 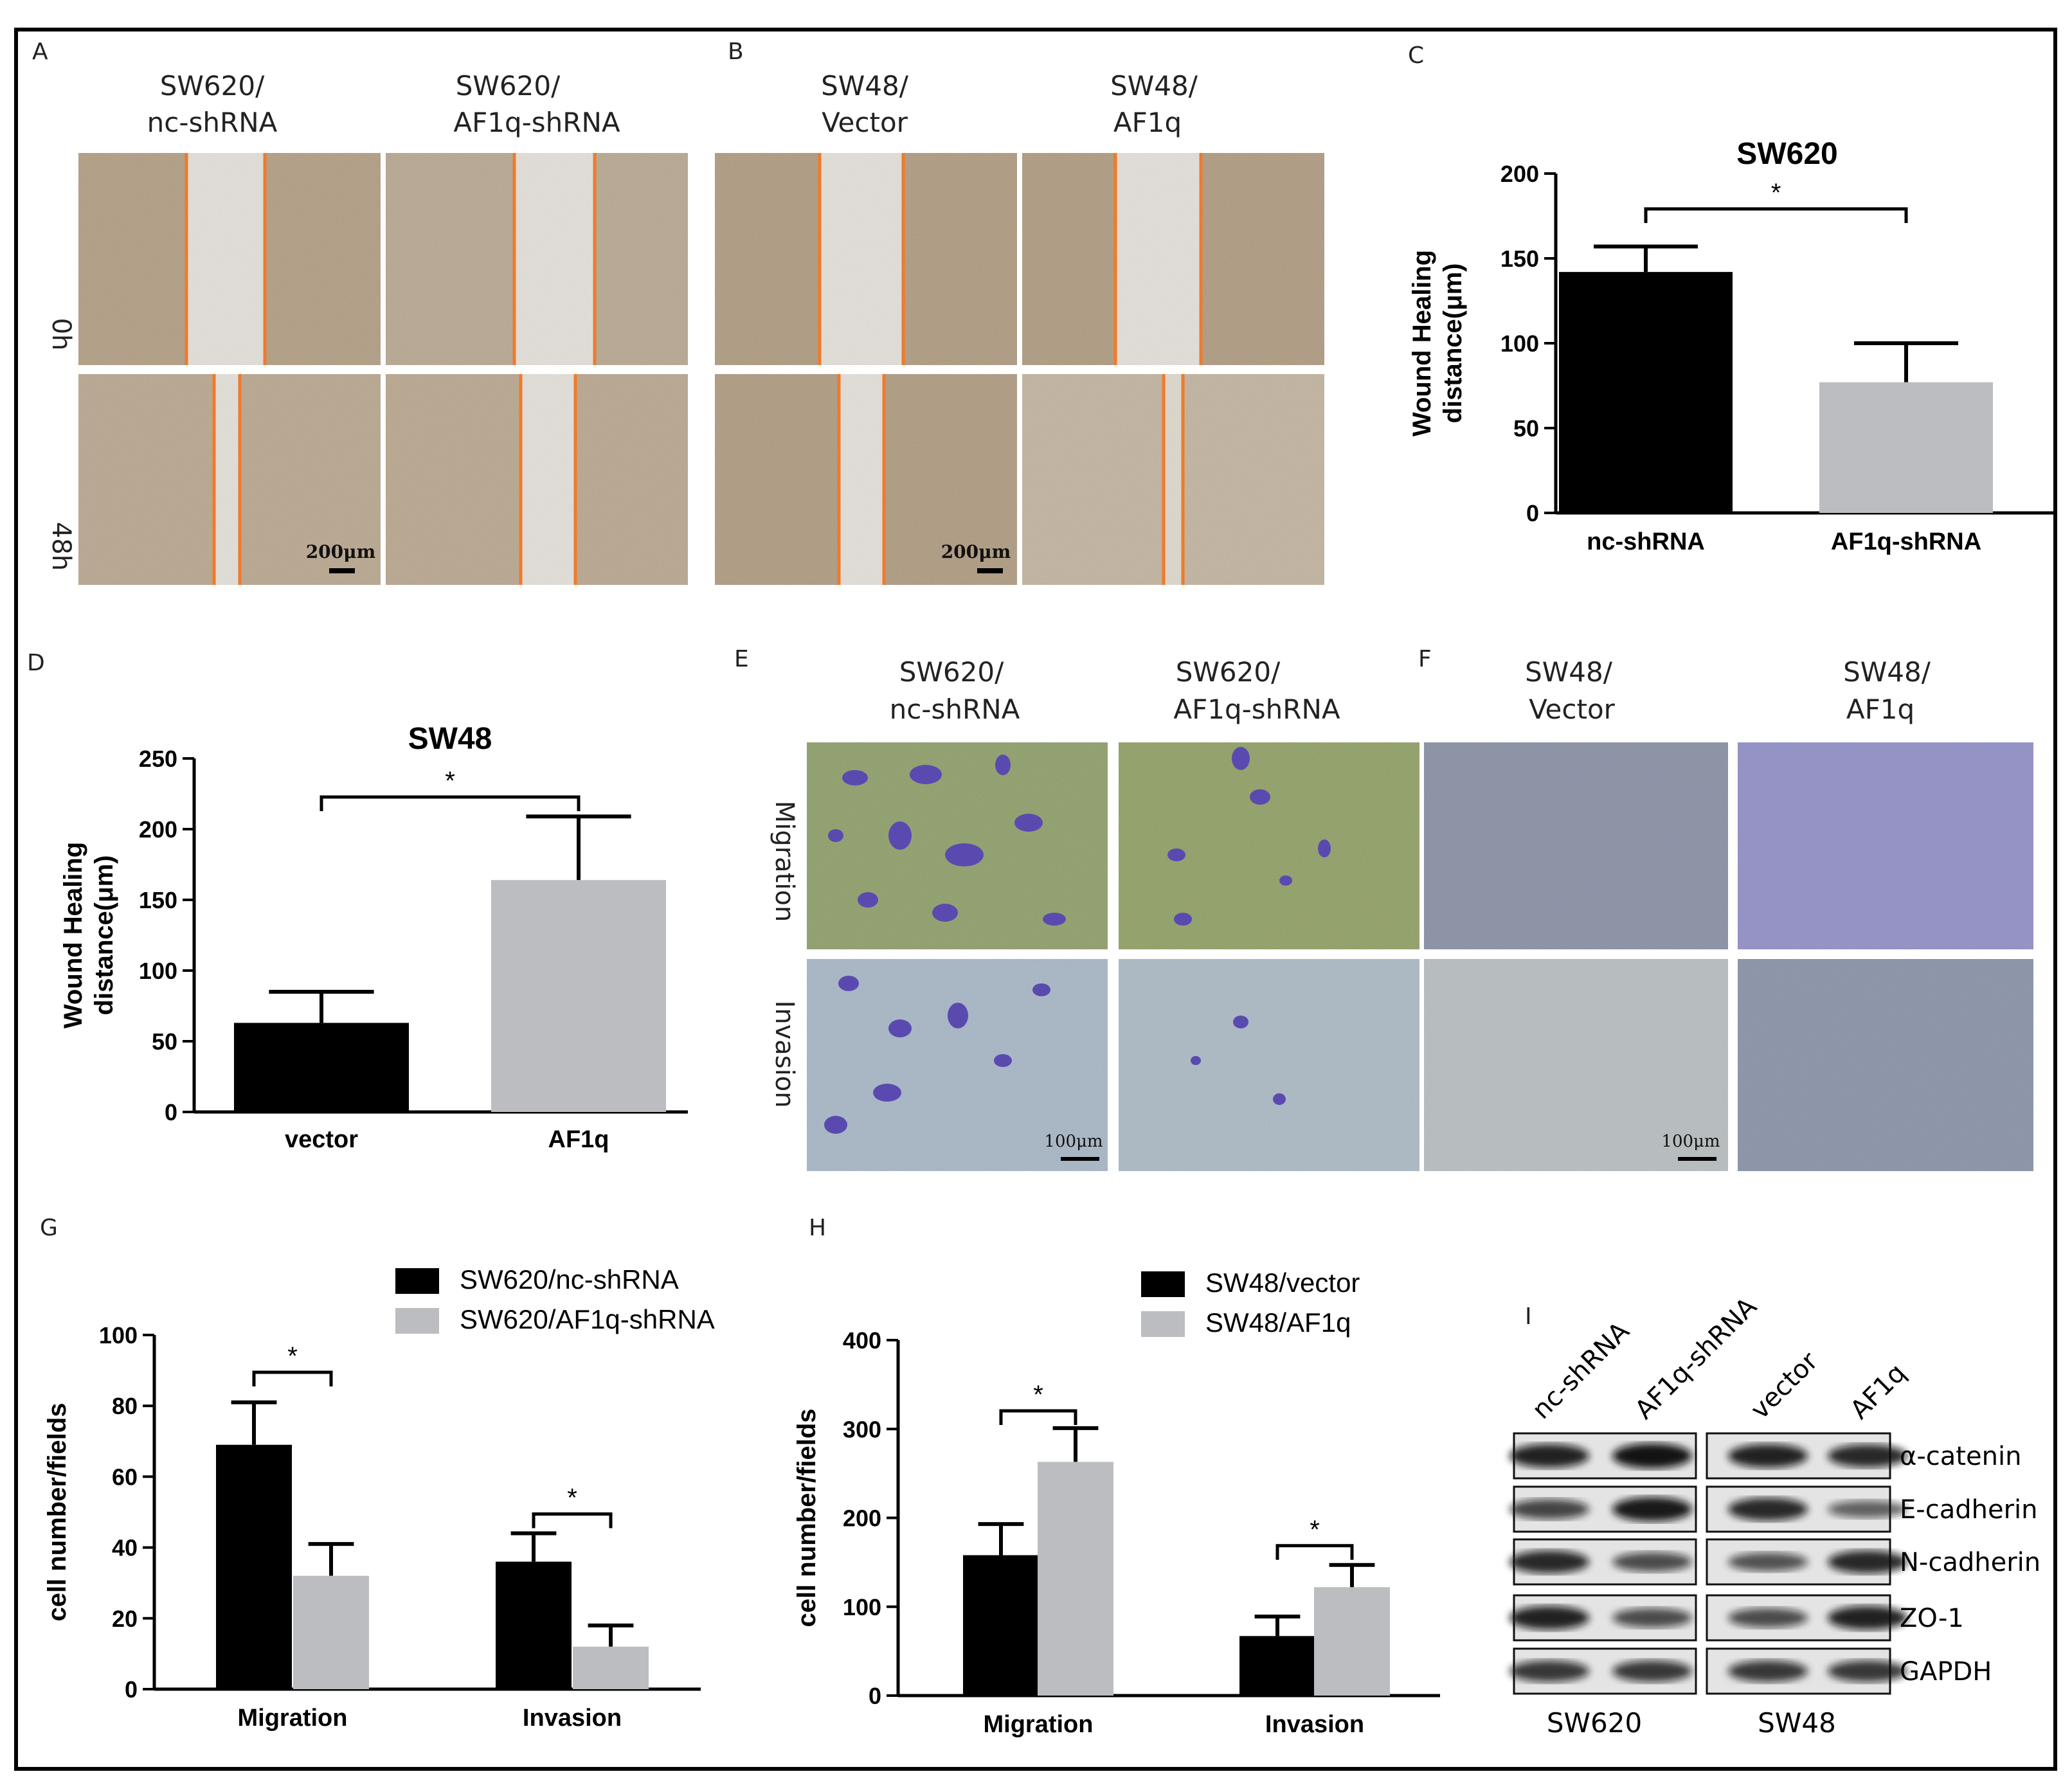 I want to click on y-tick-label: 400, so click(x=862, y=1340).